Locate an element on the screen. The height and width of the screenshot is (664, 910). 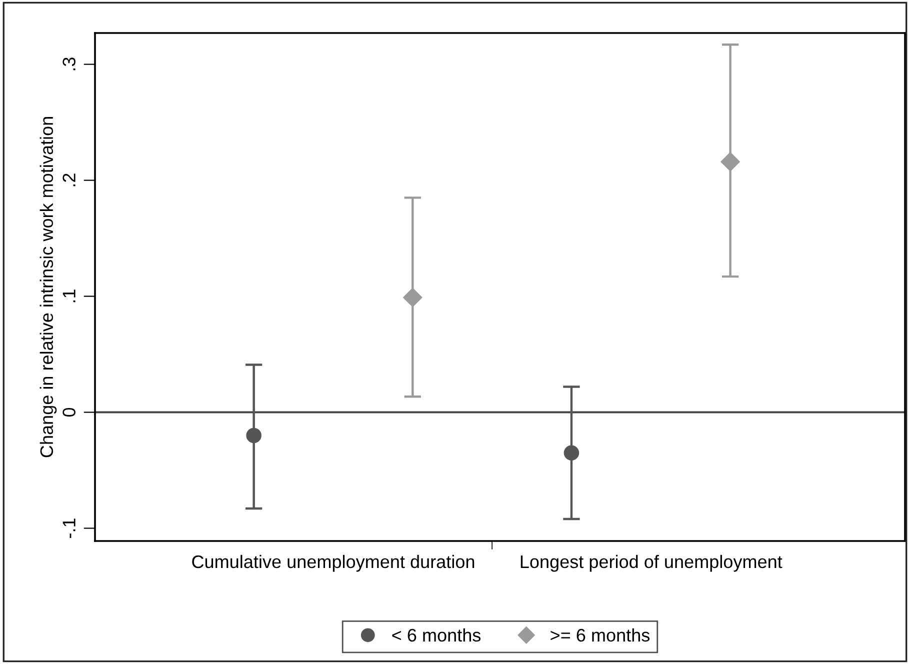
y-tick-label: .1 is located at coordinates (69, 296).